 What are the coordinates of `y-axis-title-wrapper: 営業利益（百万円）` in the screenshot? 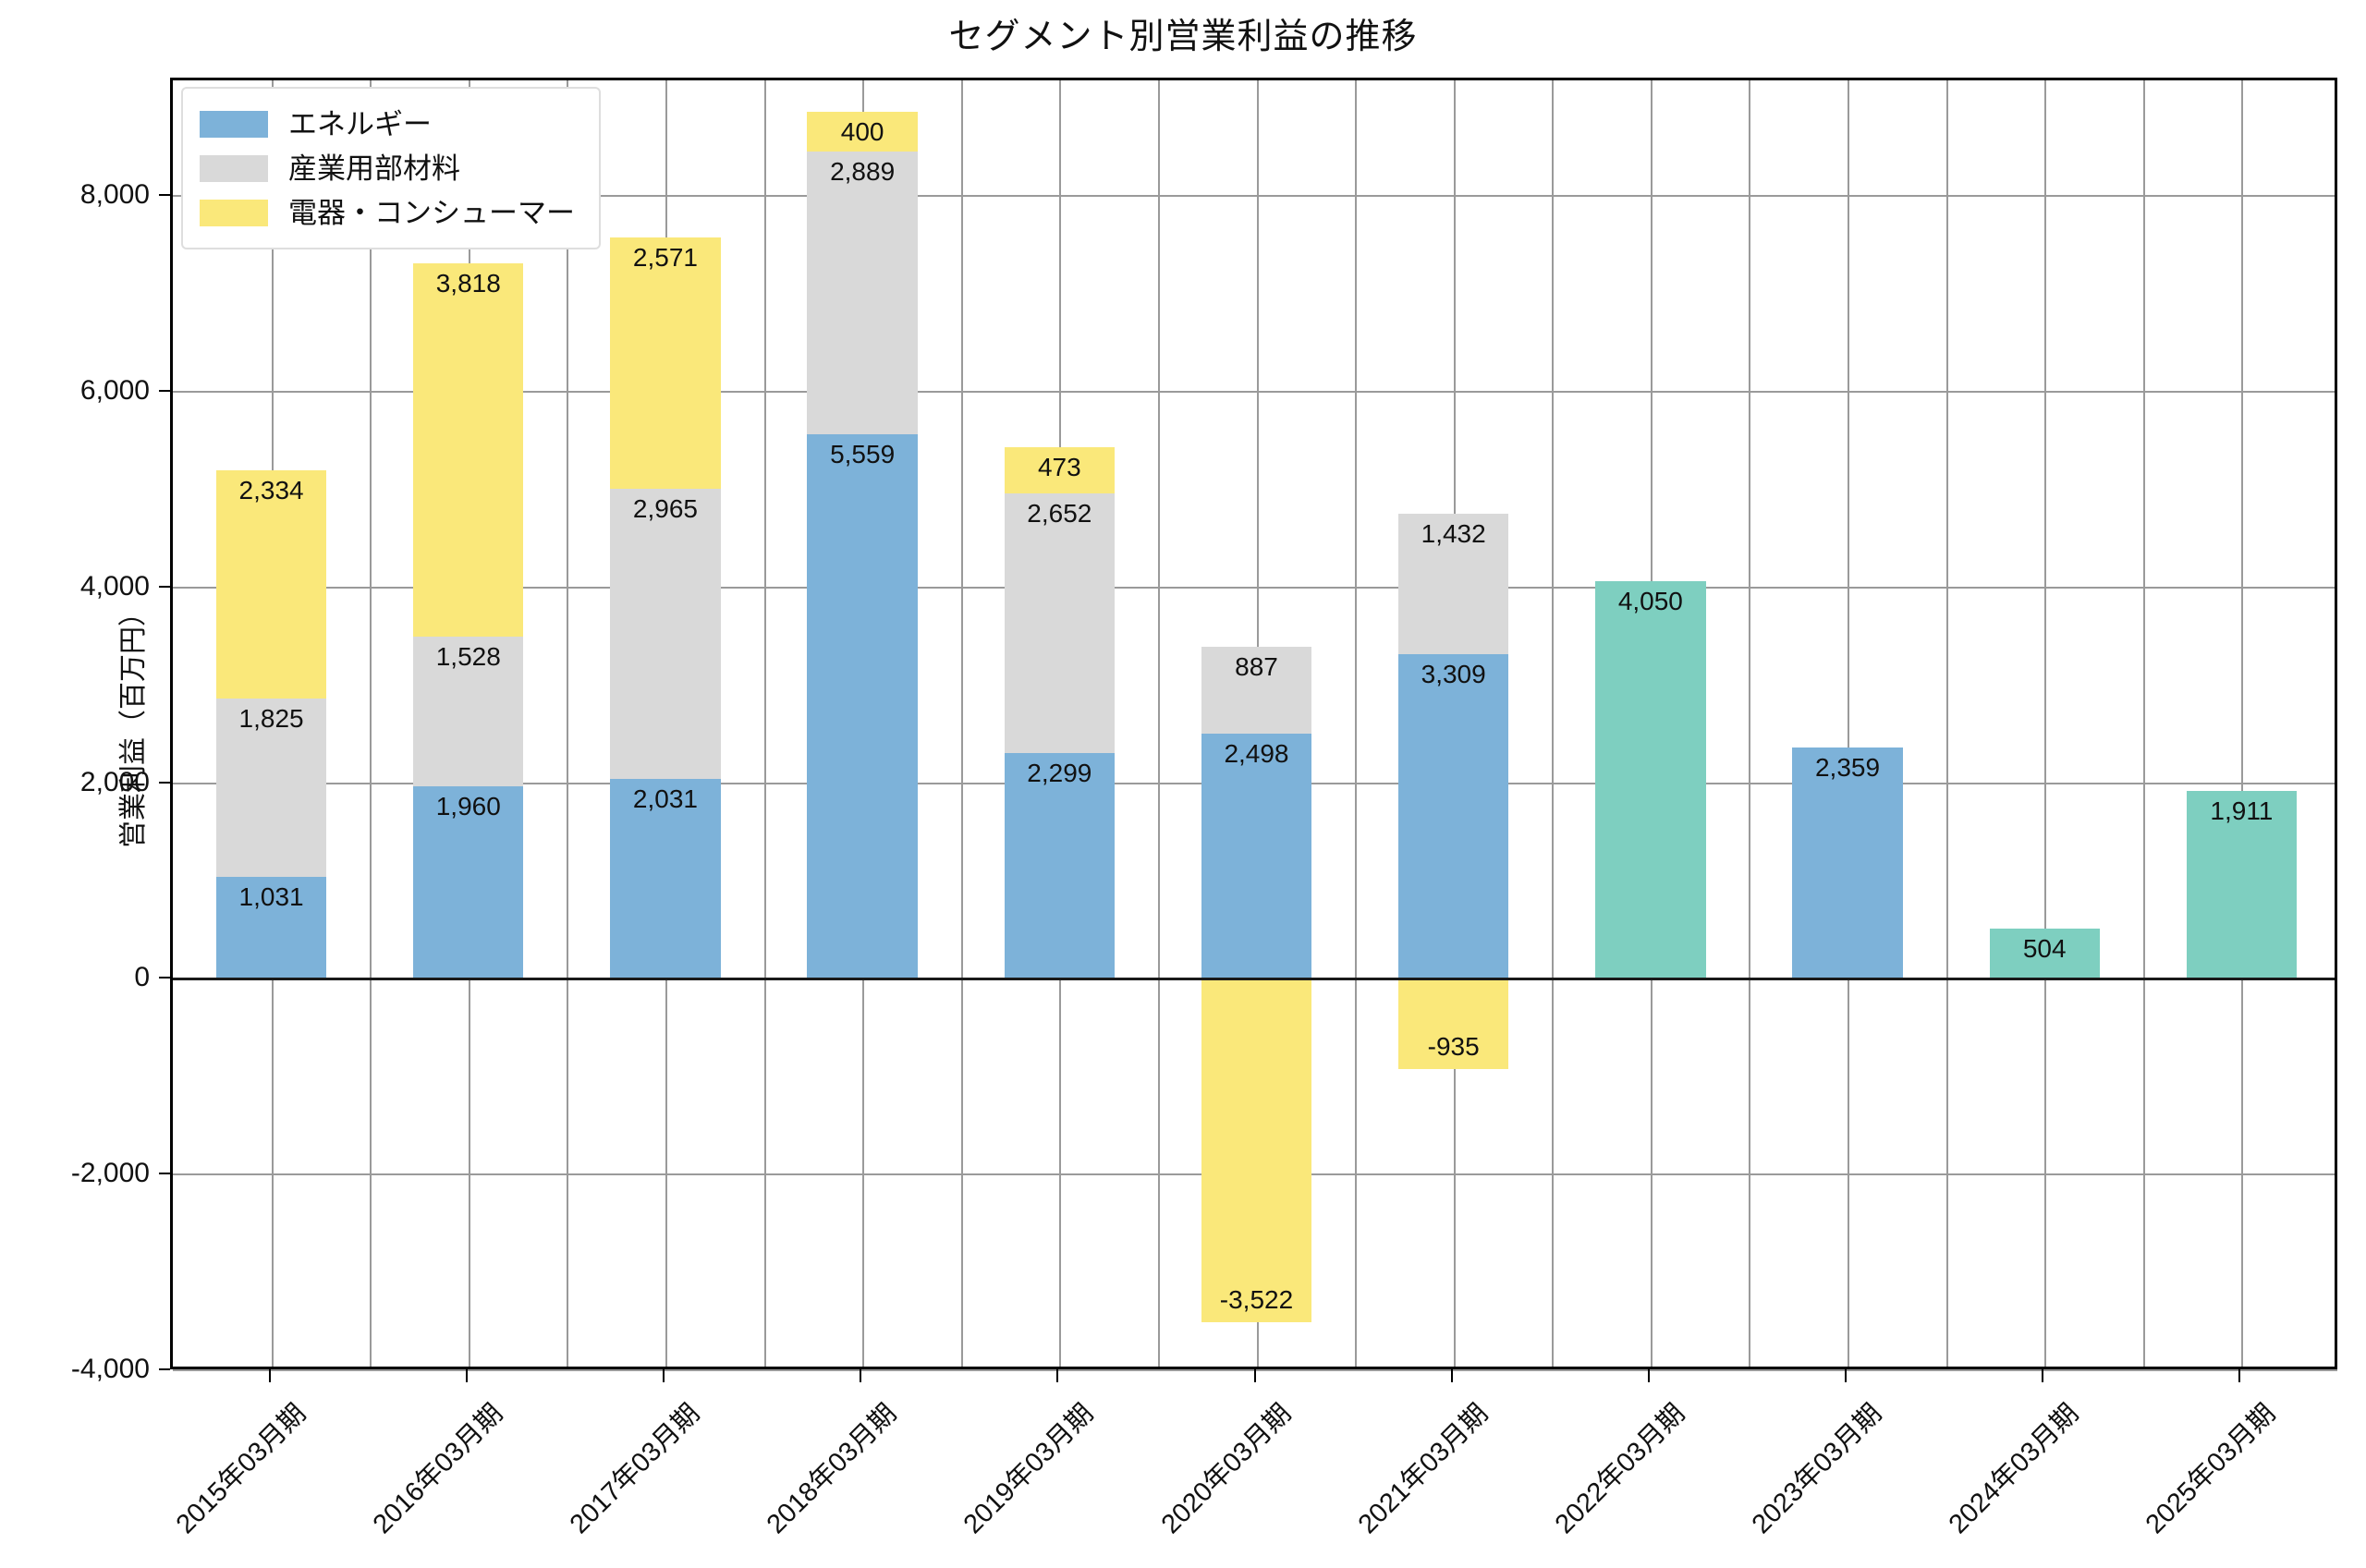 It's located at (81, 723).